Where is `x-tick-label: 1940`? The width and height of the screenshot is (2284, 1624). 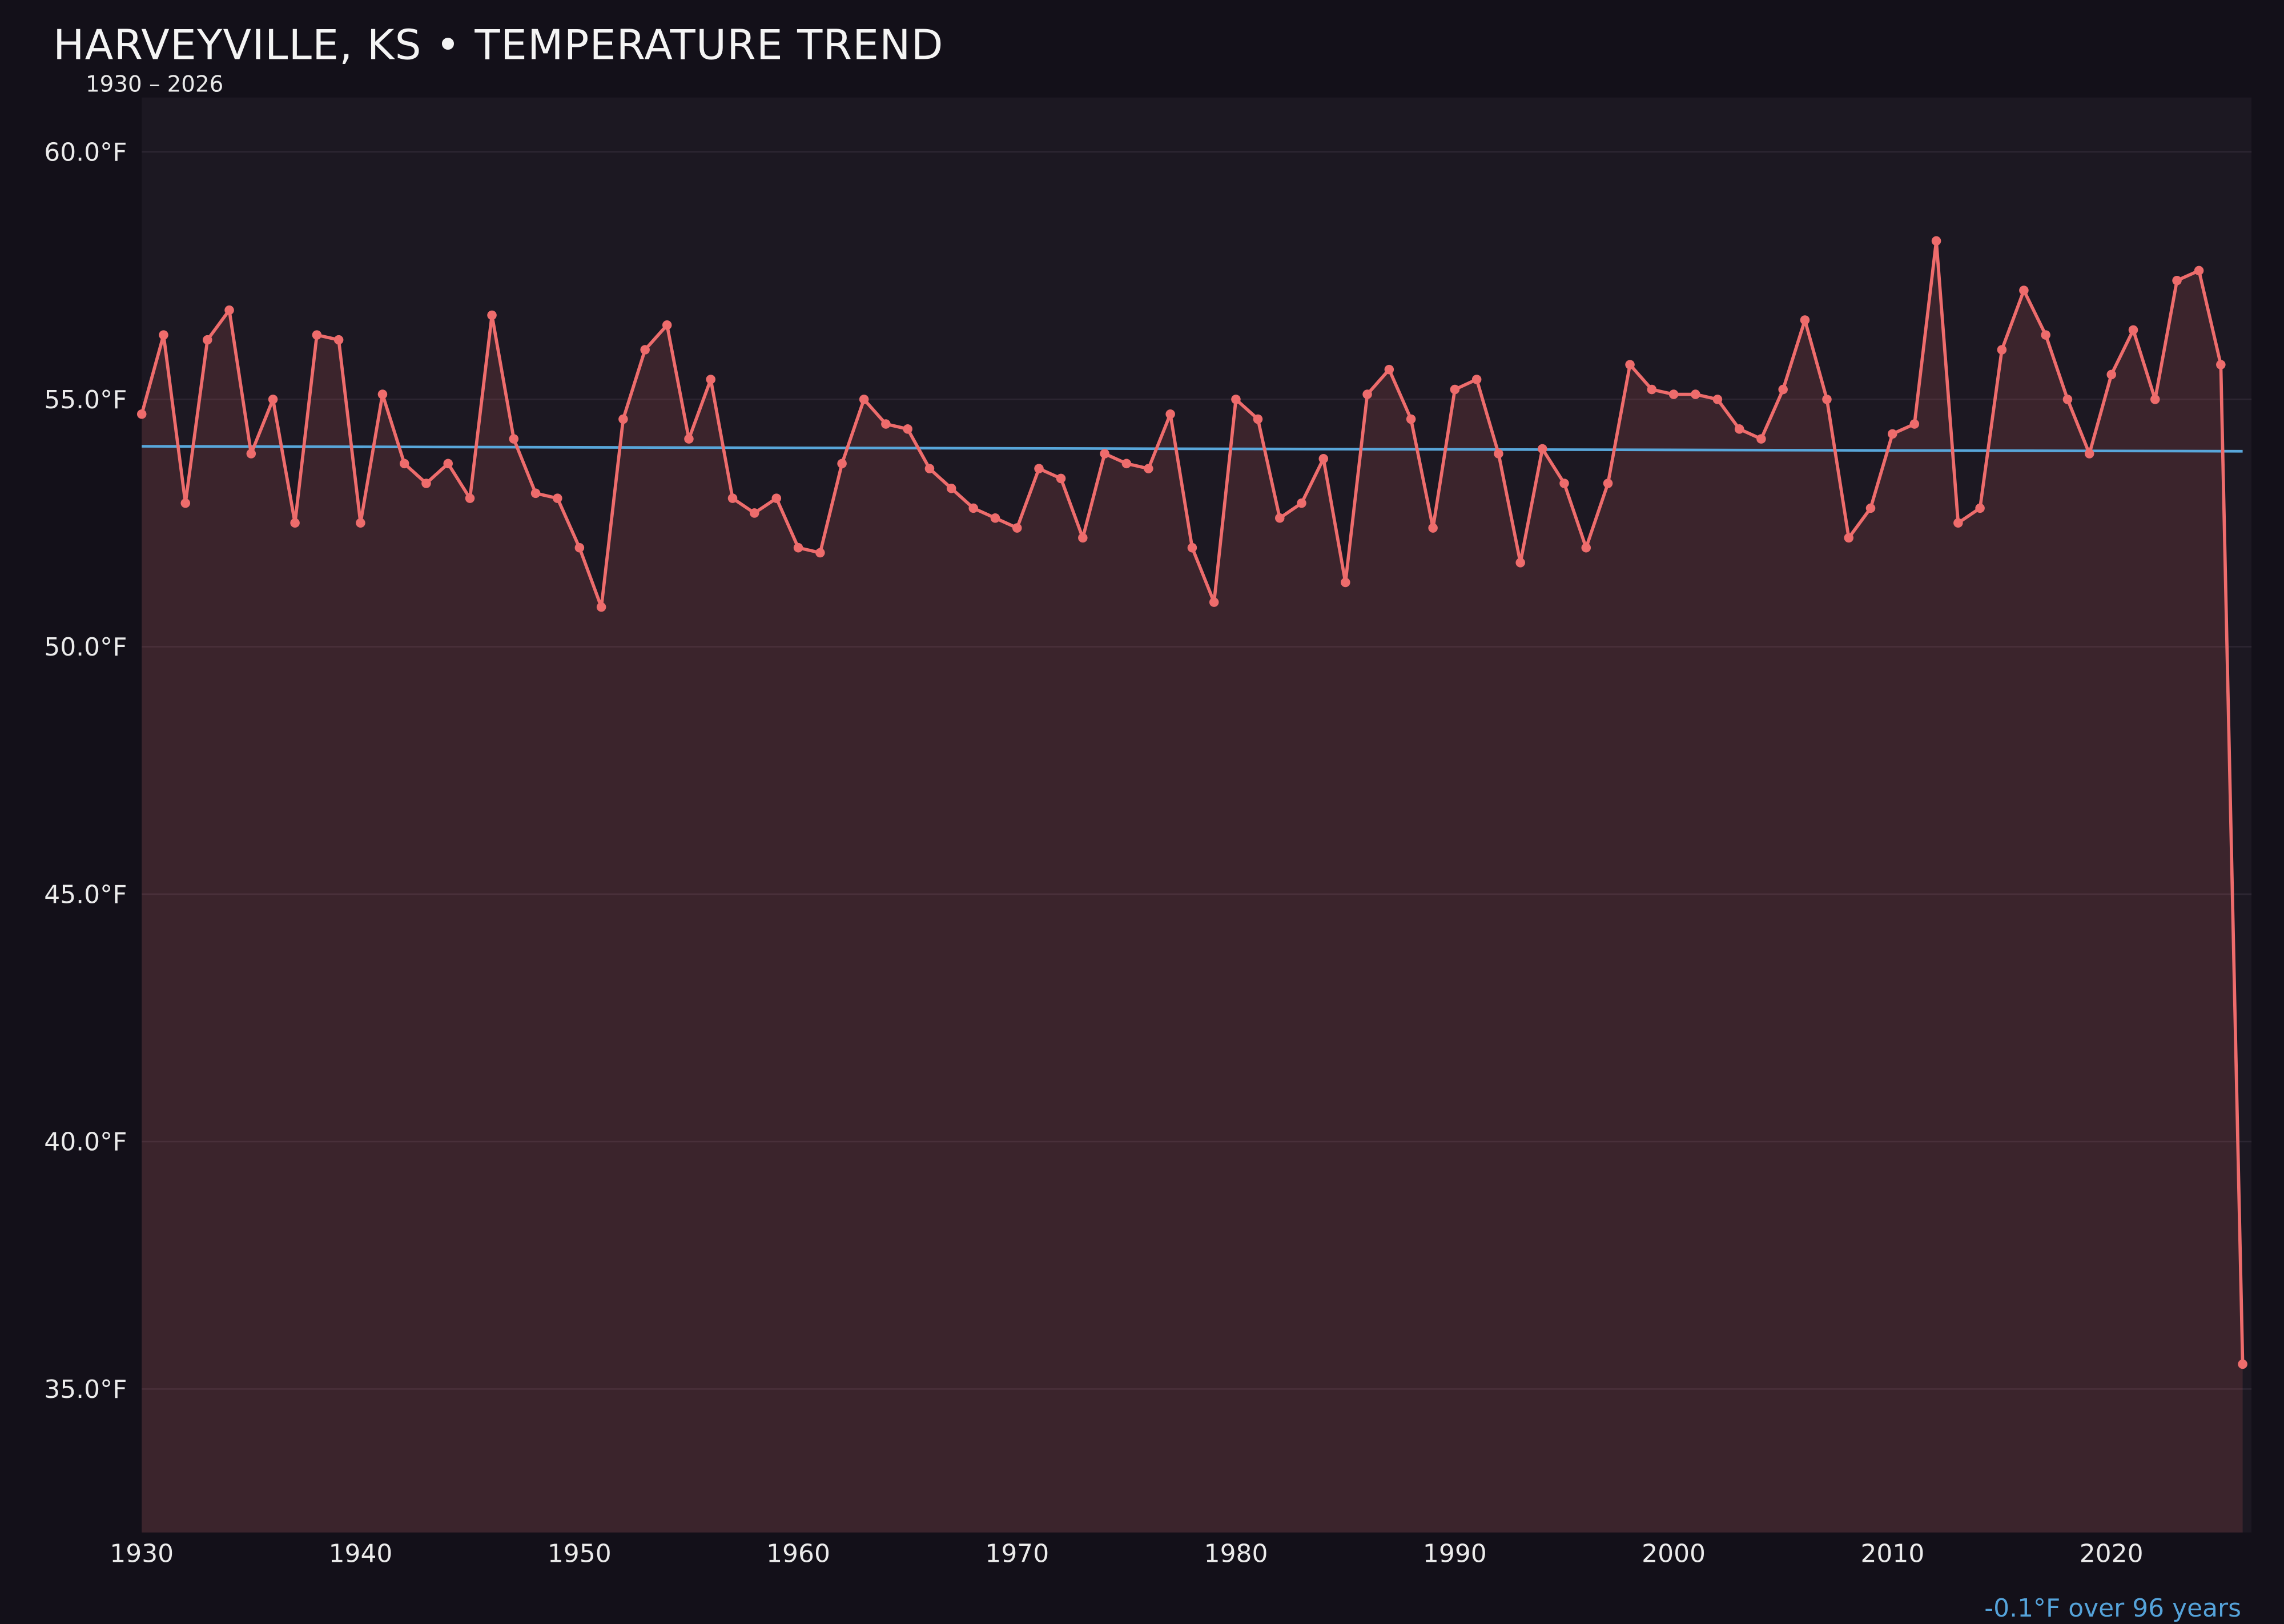
x-tick-label: 1940 is located at coordinates (361, 1553).